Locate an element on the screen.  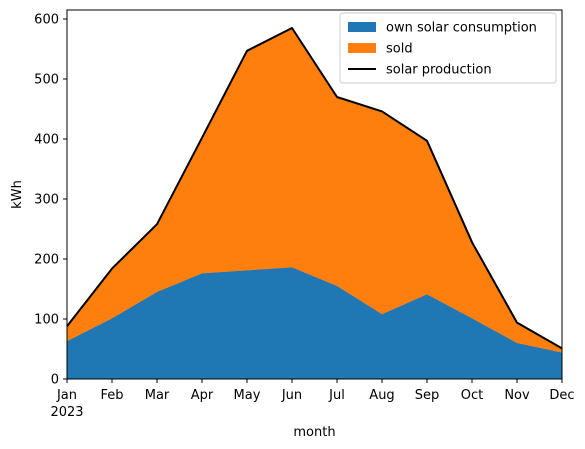
y-axis-ticks: 0 100 200 300 400 500 600 is located at coordinates (50, 200).